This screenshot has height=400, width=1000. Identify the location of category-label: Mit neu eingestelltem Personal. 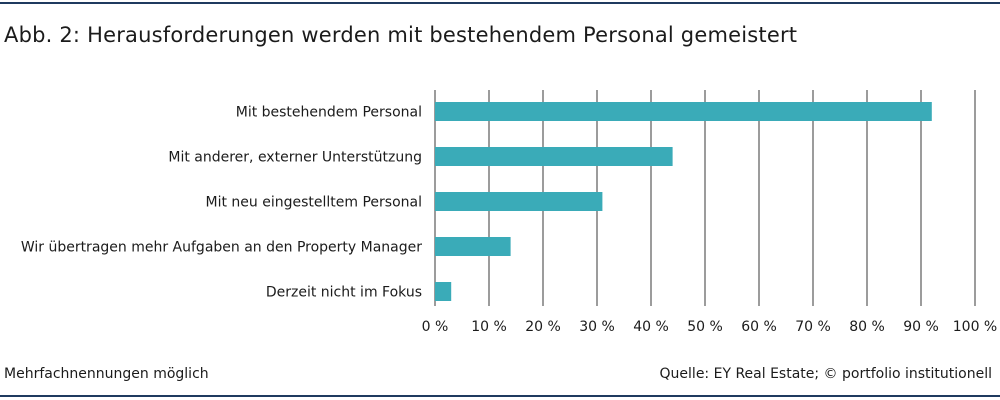
(314, 203).